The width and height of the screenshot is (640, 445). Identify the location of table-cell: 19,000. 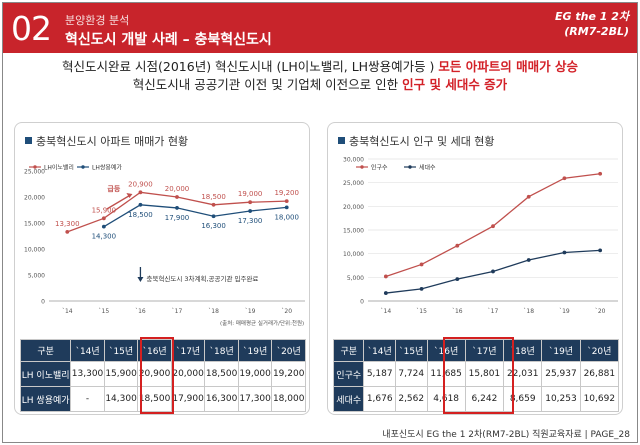
(255, 374).